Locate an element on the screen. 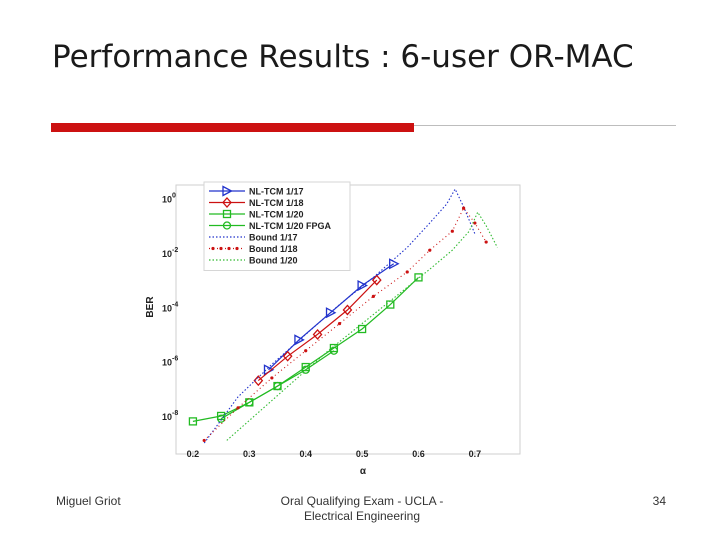 This screenshot has width=720, height=540. y-tick-exponent-0: 0 is located at coordinates (174, 196).